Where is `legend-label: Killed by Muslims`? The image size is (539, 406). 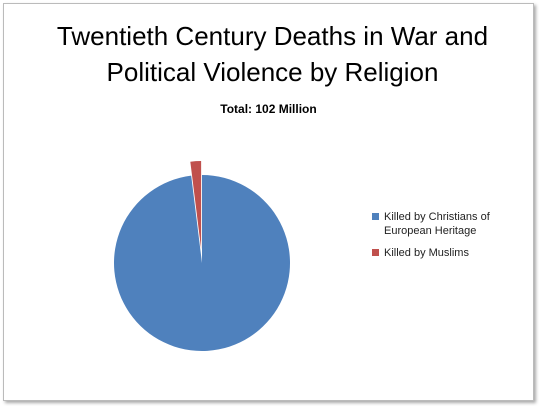 legend-label: Killed by Muslims is located at coordinates (426, 253).